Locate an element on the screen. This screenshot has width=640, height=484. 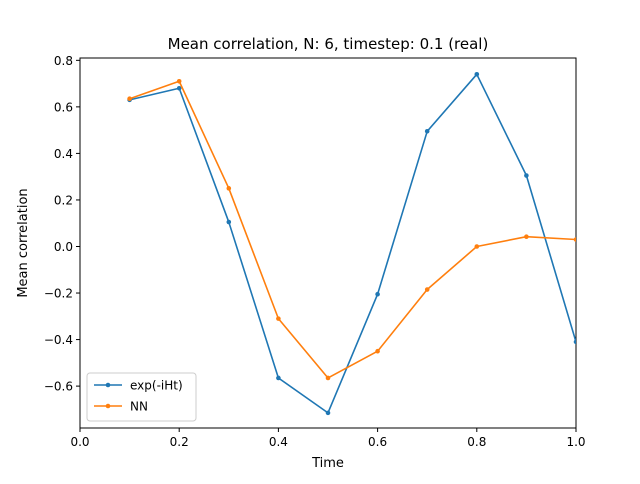
y-tick-label: 0.4 is located at coordinates (63, 154).